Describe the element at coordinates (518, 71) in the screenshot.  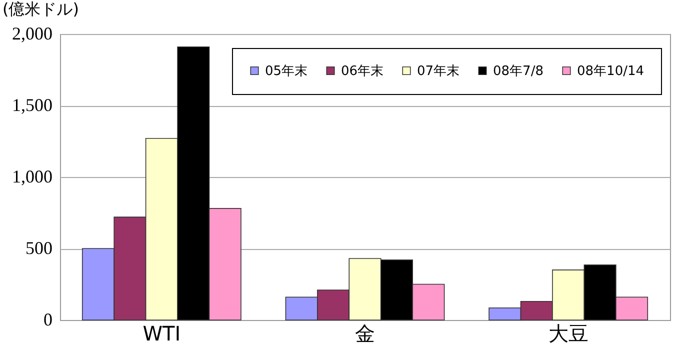
I see `legend-label: 08年7/8` at that location.